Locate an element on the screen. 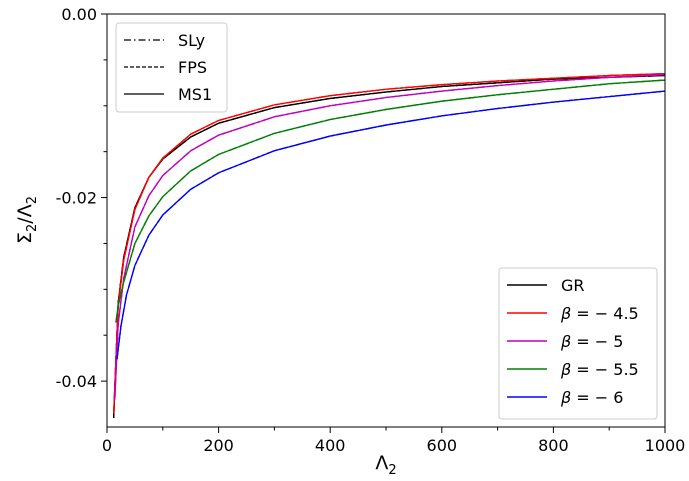 The height and width of the screenshot is (481, 689). x-tick-label-0: 0 is located at coordinates (107, 445).